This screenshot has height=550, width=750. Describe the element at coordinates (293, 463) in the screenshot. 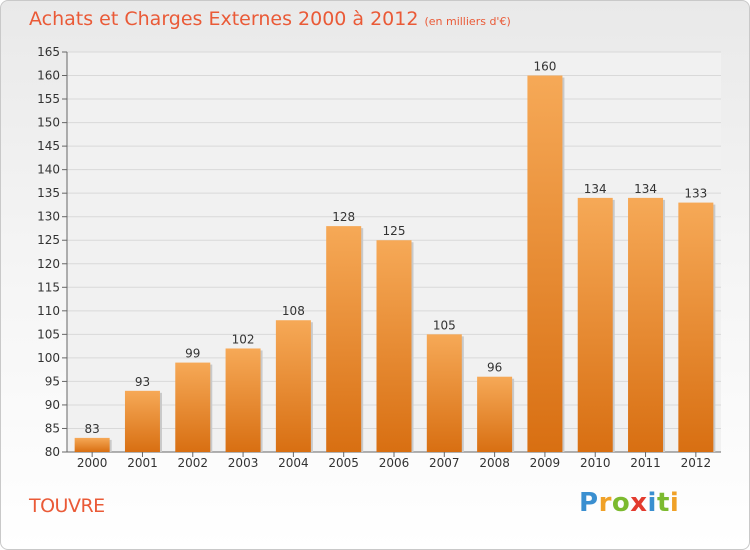

I see `x-tick-label: 2004` at that location.